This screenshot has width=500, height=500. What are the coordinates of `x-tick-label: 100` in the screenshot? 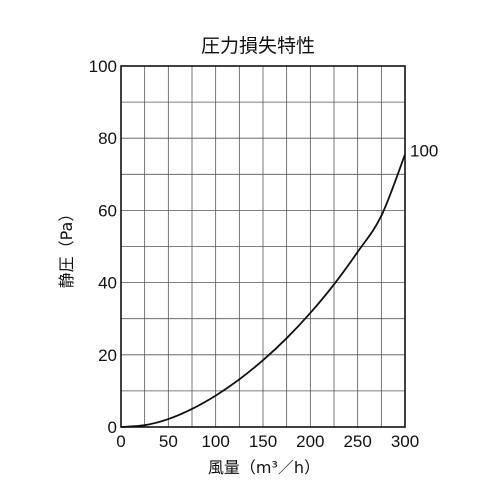 It's located at (215, 441).